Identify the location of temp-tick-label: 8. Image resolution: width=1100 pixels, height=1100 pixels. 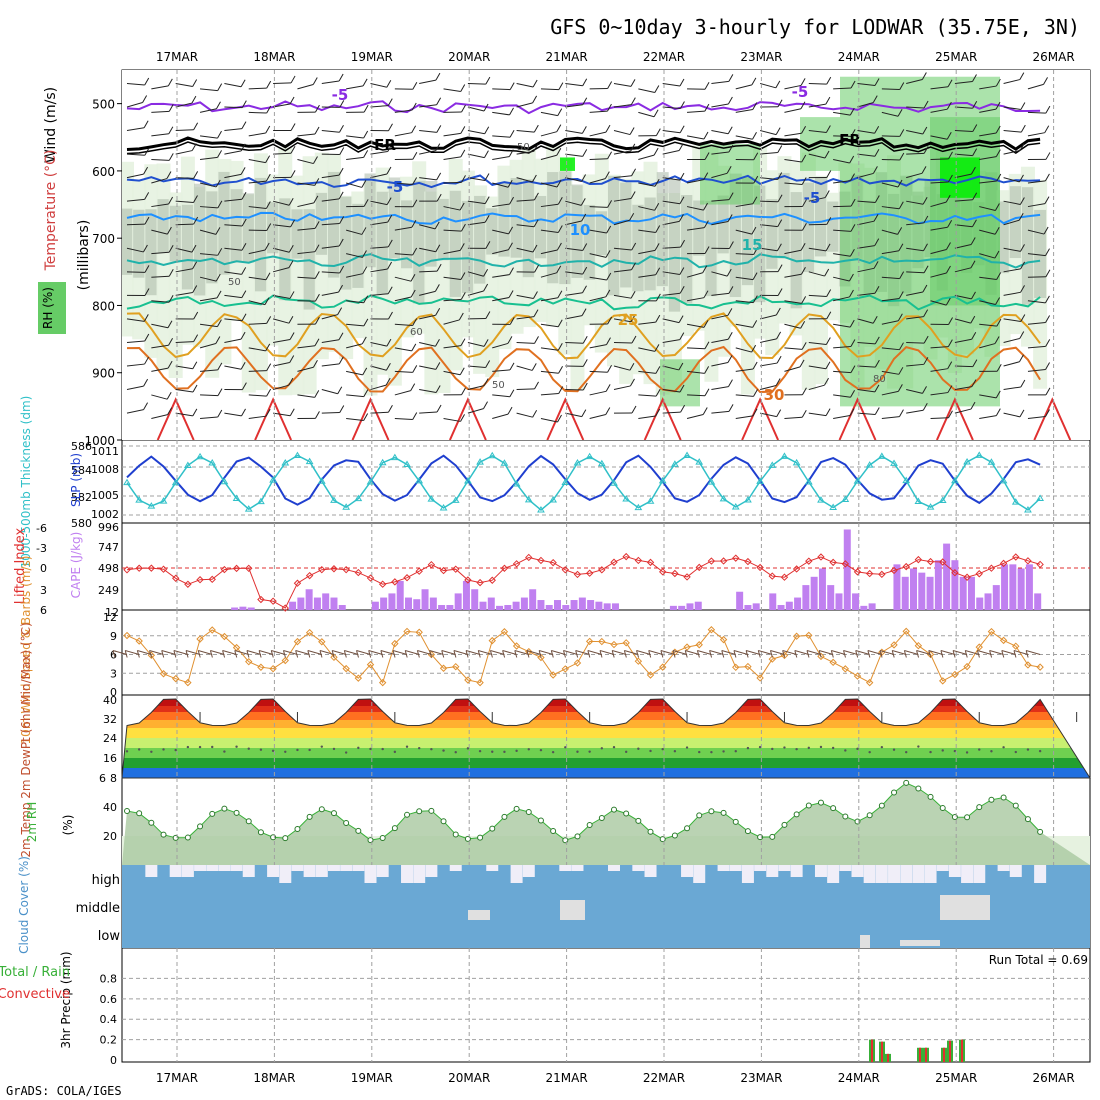
(113, 778).